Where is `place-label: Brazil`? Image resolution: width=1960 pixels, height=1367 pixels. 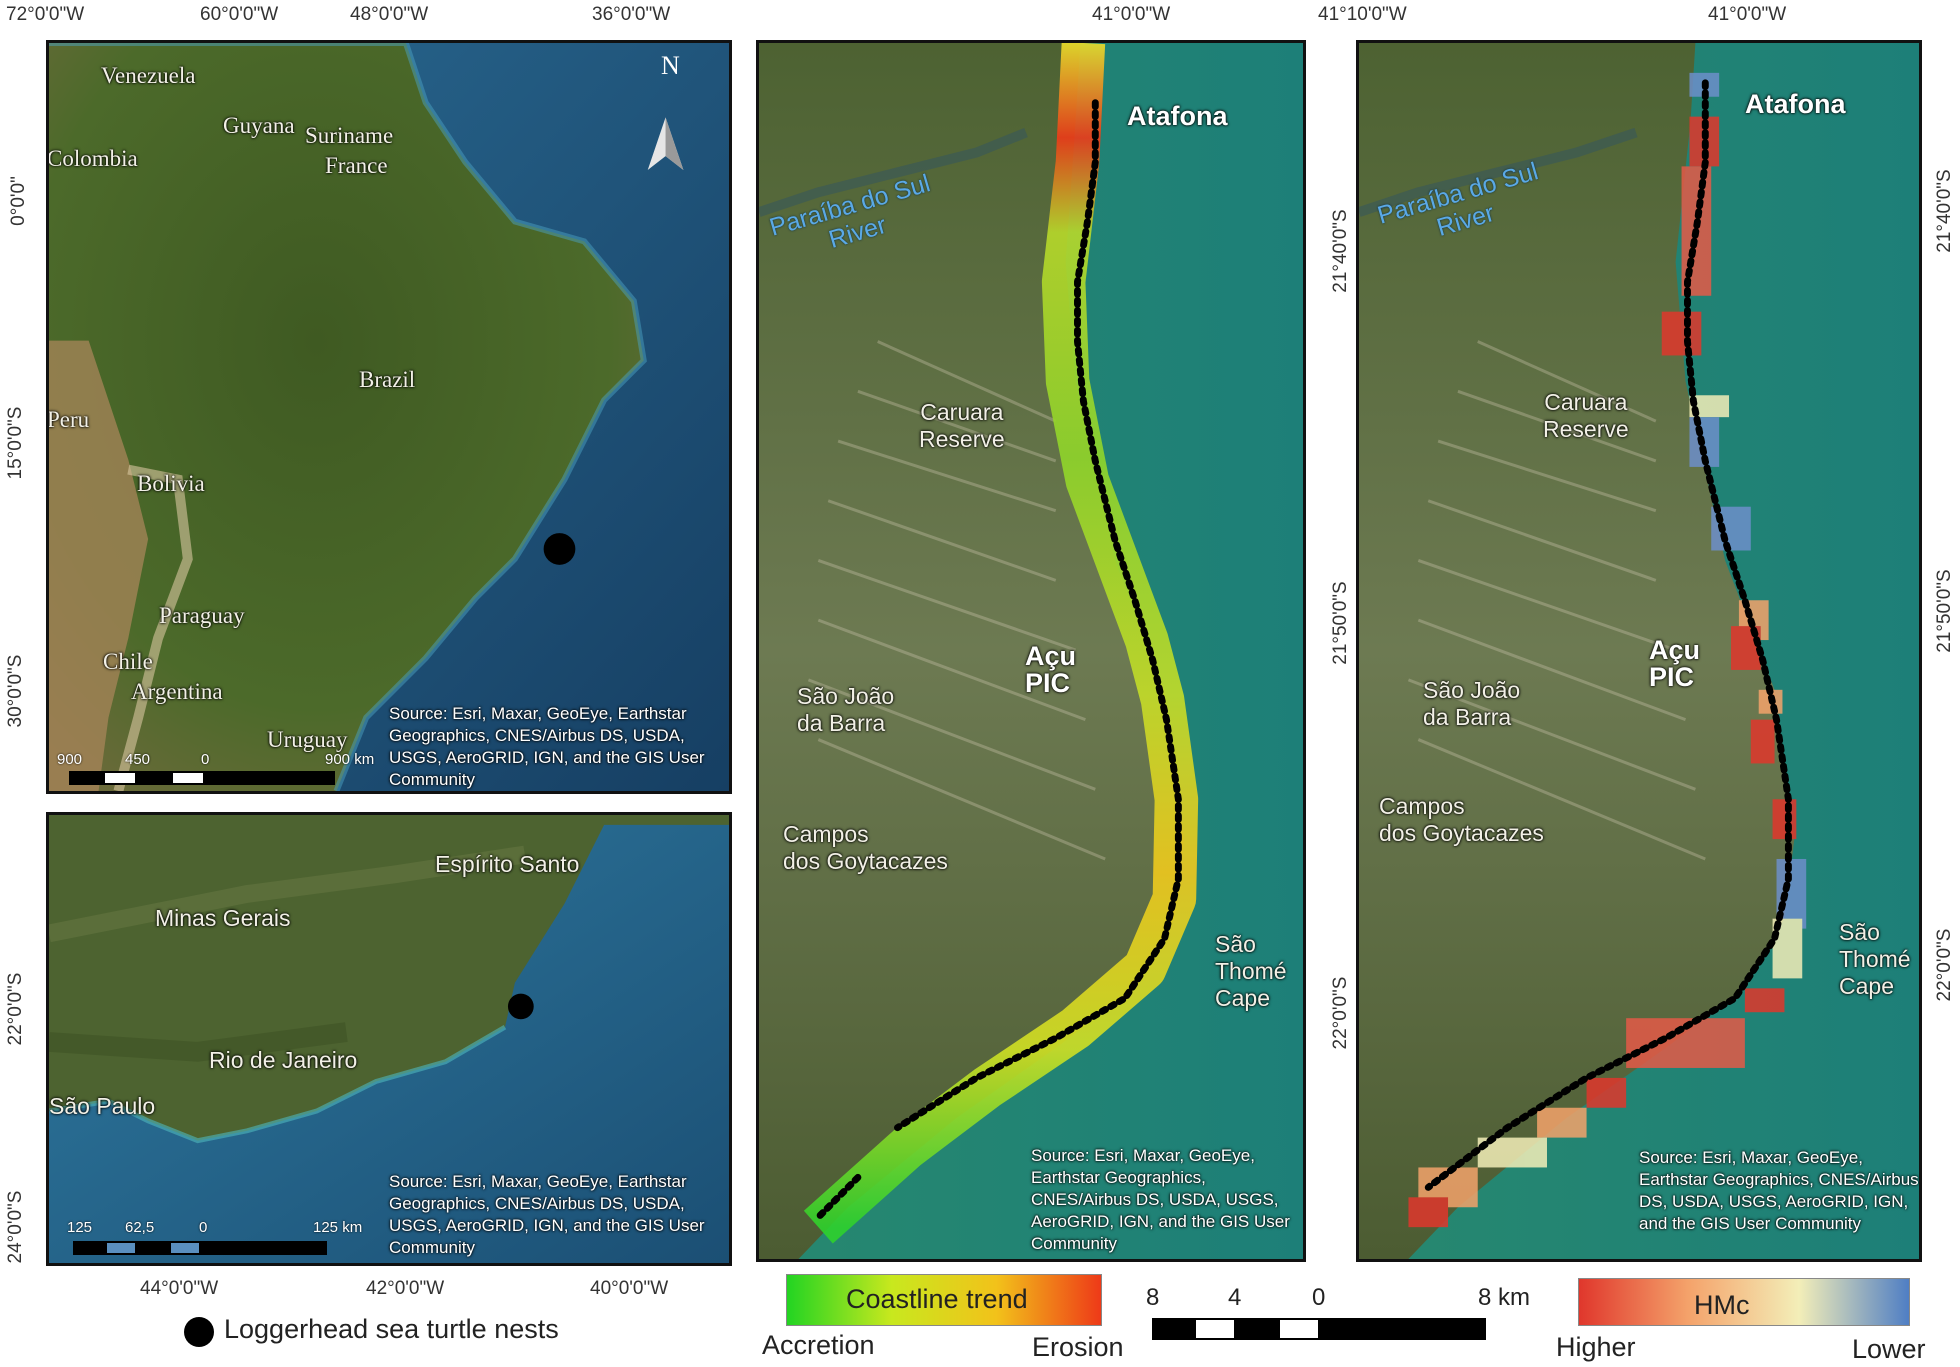
place-label: Brazil is located at coordinates (387, 379).